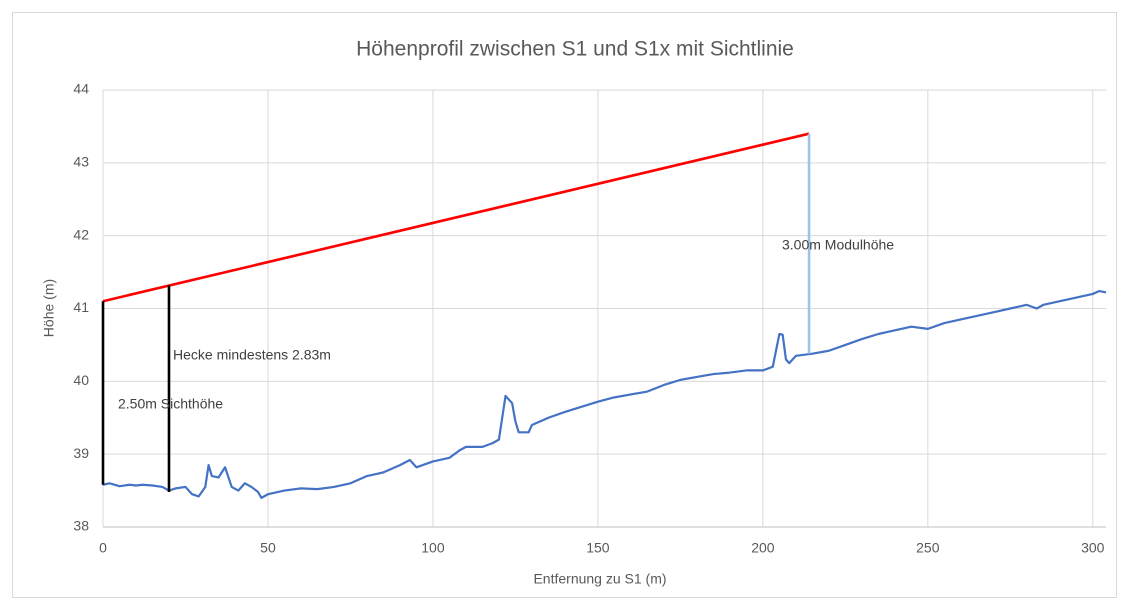 Image resolution: width=1129 pixels, height=610 pixels. What do you see at coordinates (598, 548) in the screenshot?
I see `x-tick-label: 150` at bounding box center [598, 548].